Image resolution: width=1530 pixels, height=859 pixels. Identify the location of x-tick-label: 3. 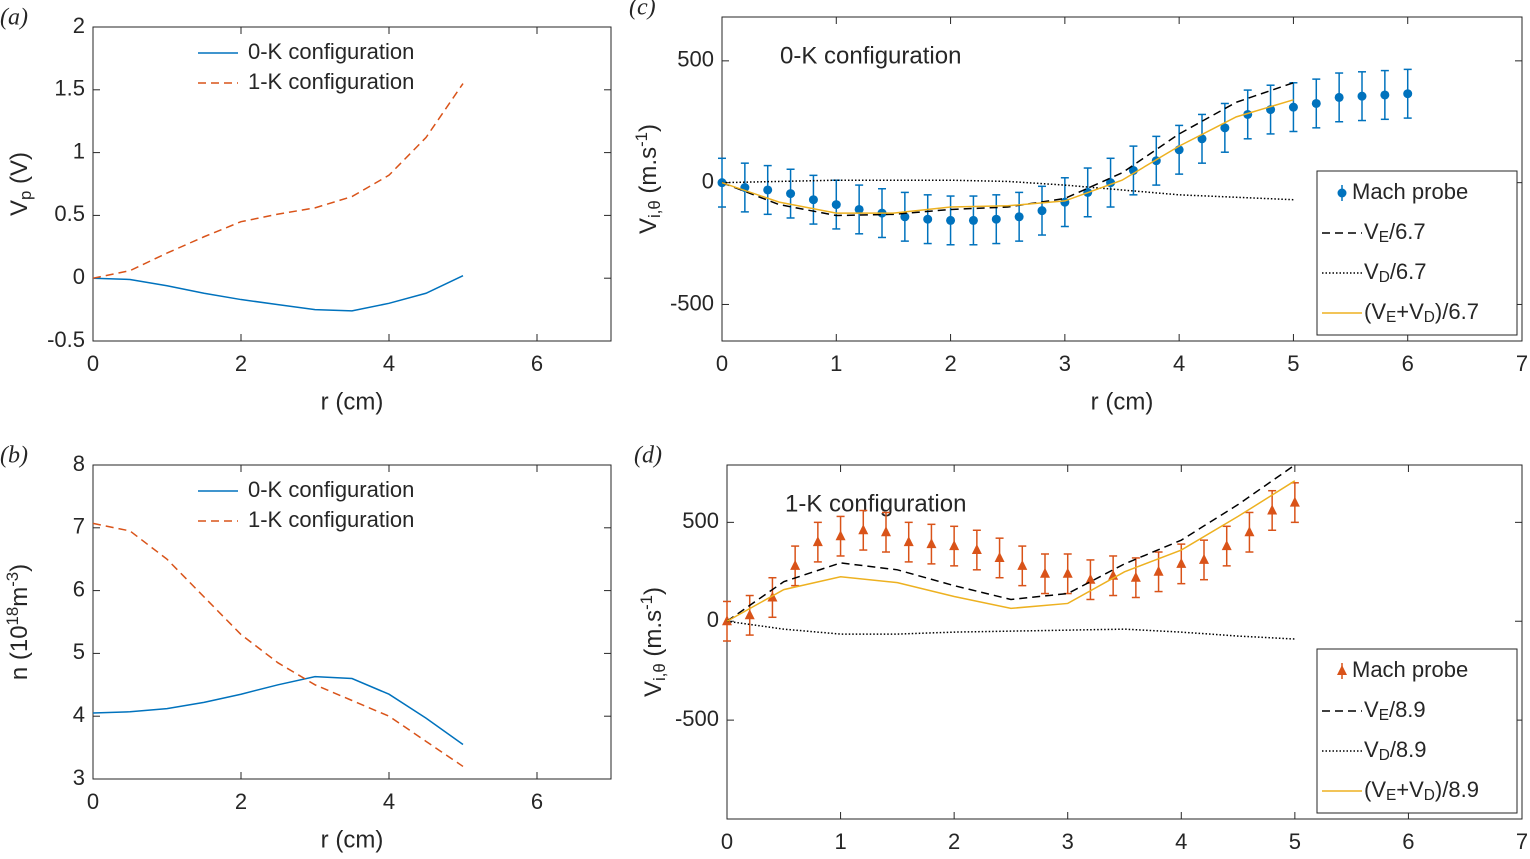
(1065, 363).